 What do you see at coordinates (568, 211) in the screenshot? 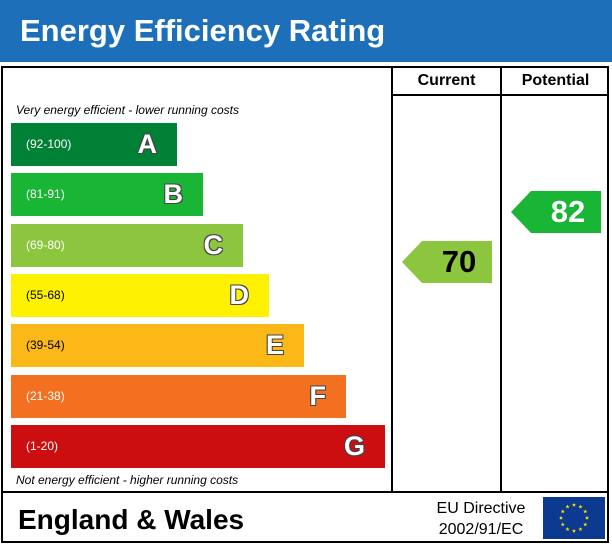
I see `potential-rating-value: 82` at bounding box center [568, 211].